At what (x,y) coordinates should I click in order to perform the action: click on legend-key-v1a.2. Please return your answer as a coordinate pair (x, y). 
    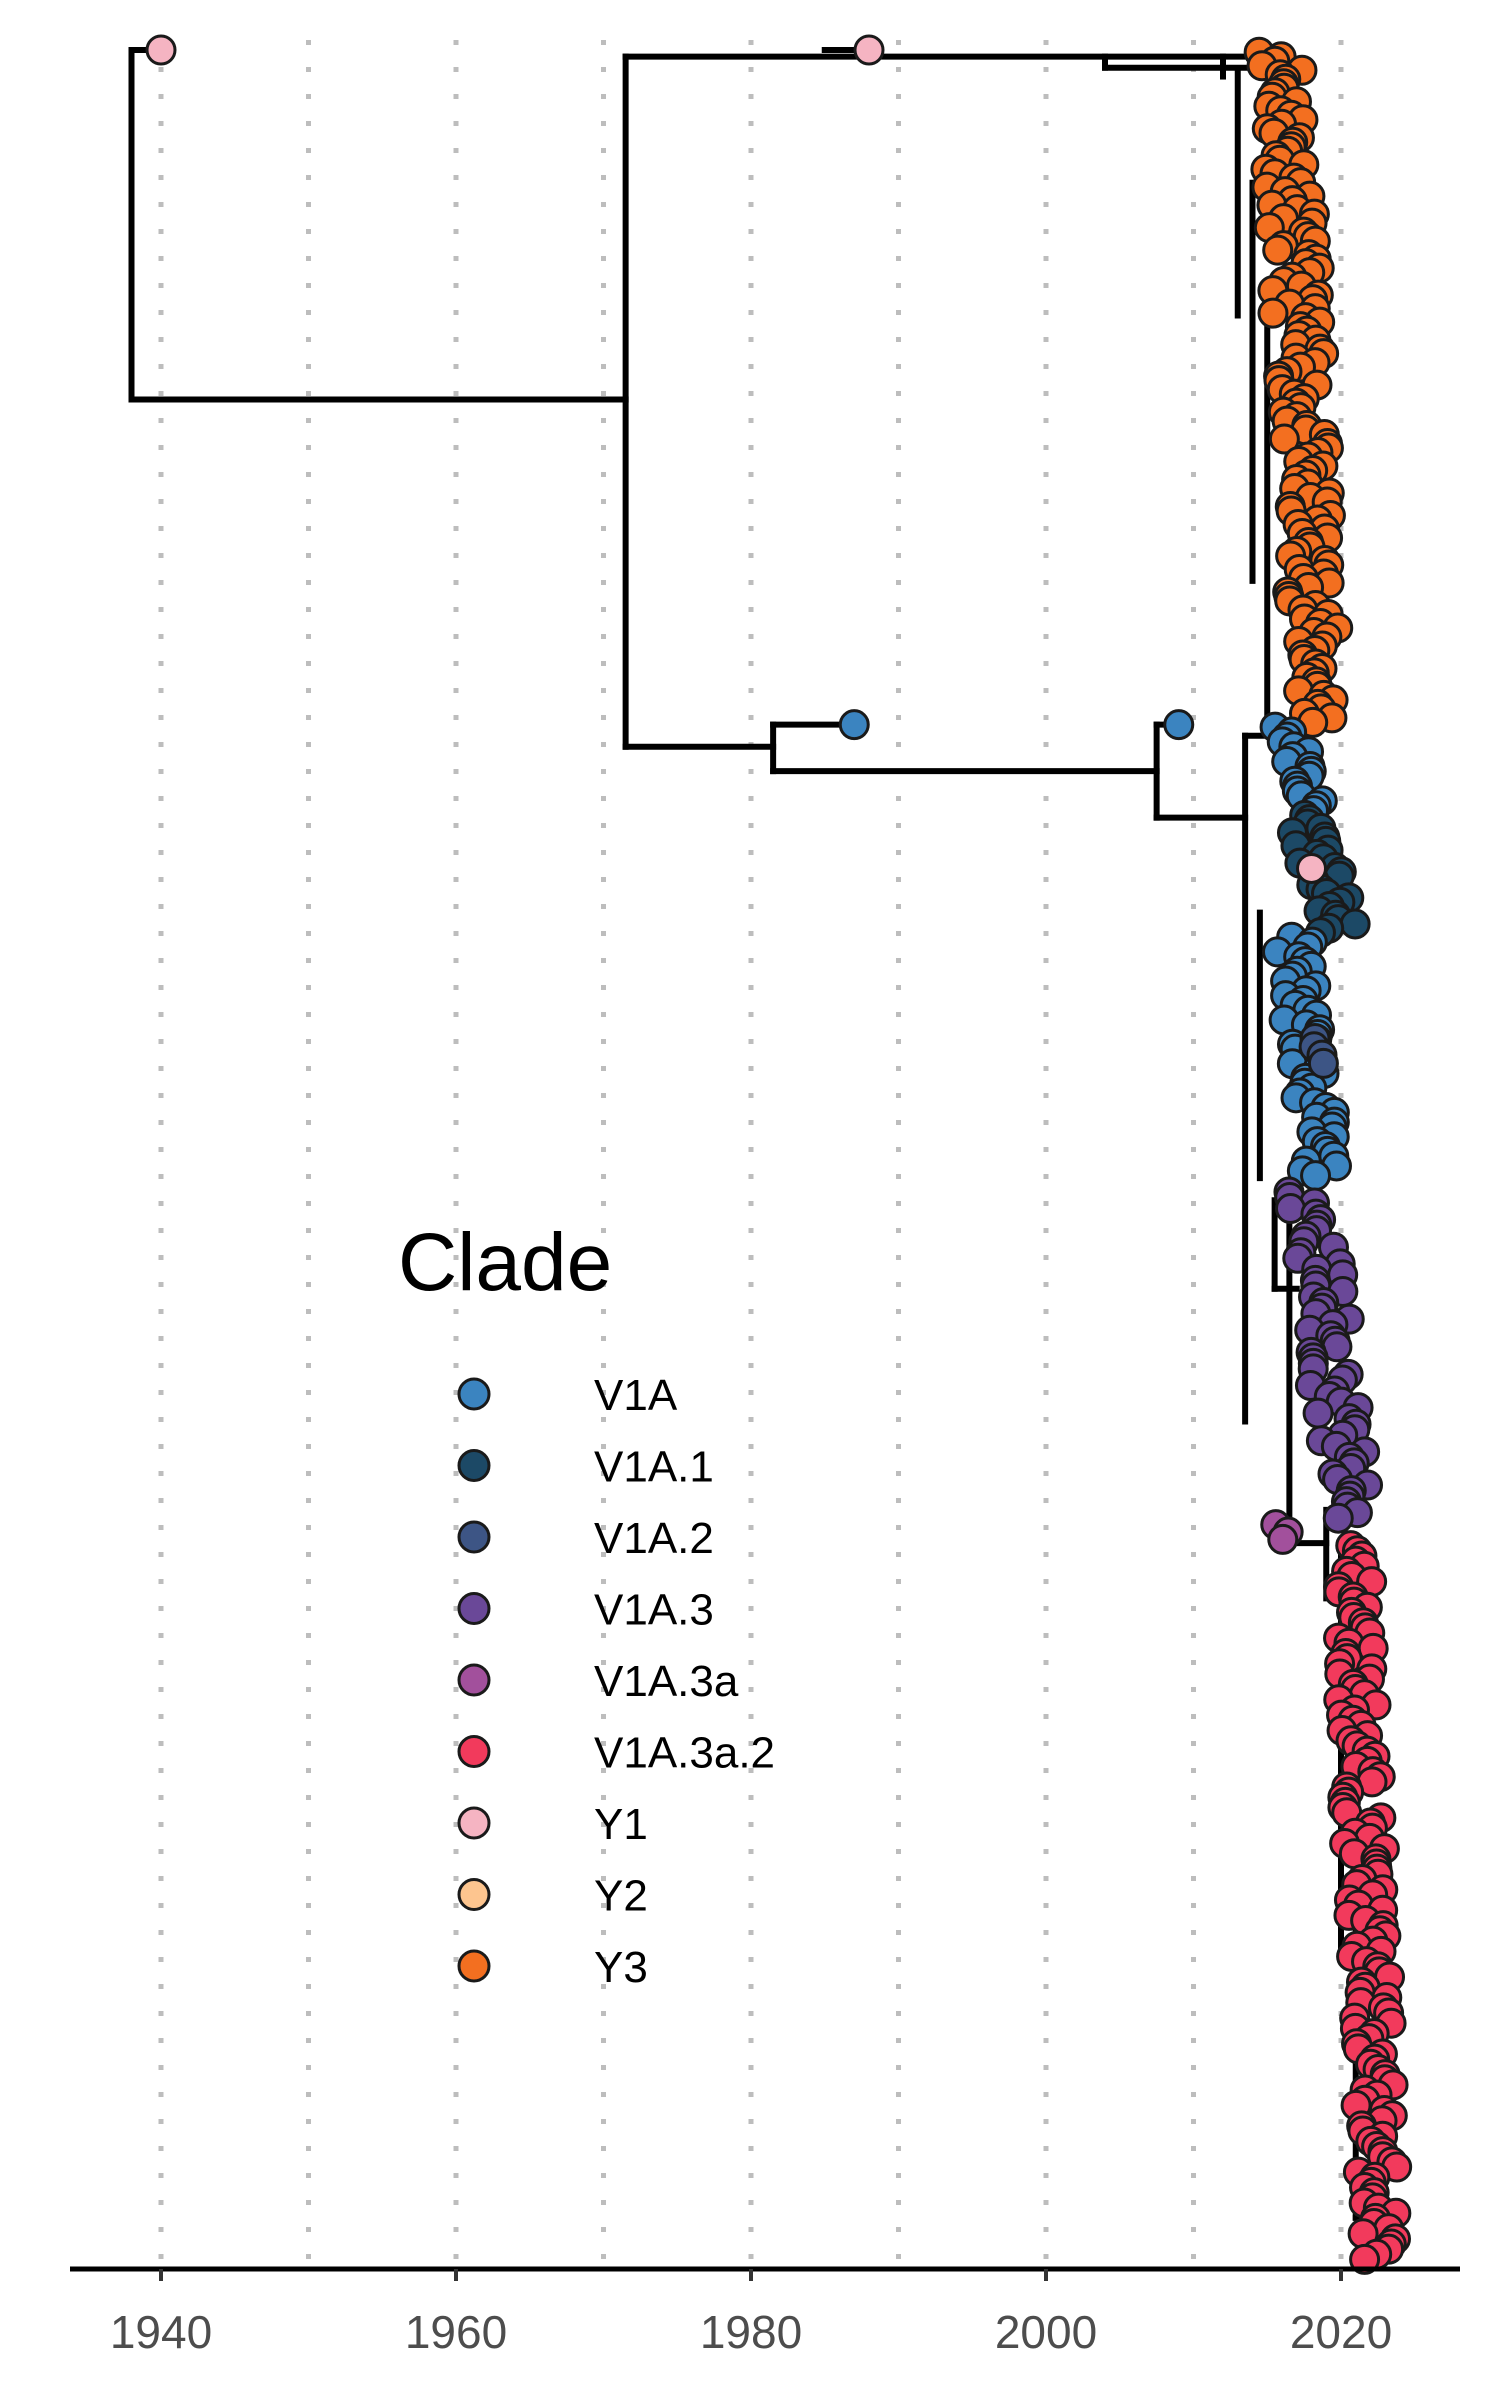
    Looking at the image, I should click on (474, 1537).